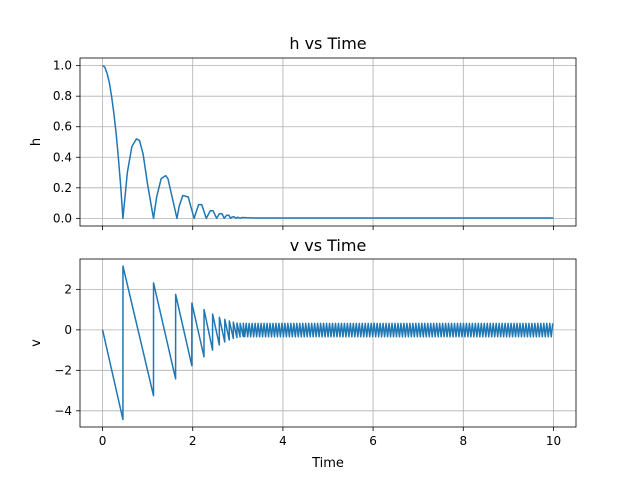 This screenshot has height=480, width=640. I want to click on v-y-tick-label: 0, so click(68, 330).